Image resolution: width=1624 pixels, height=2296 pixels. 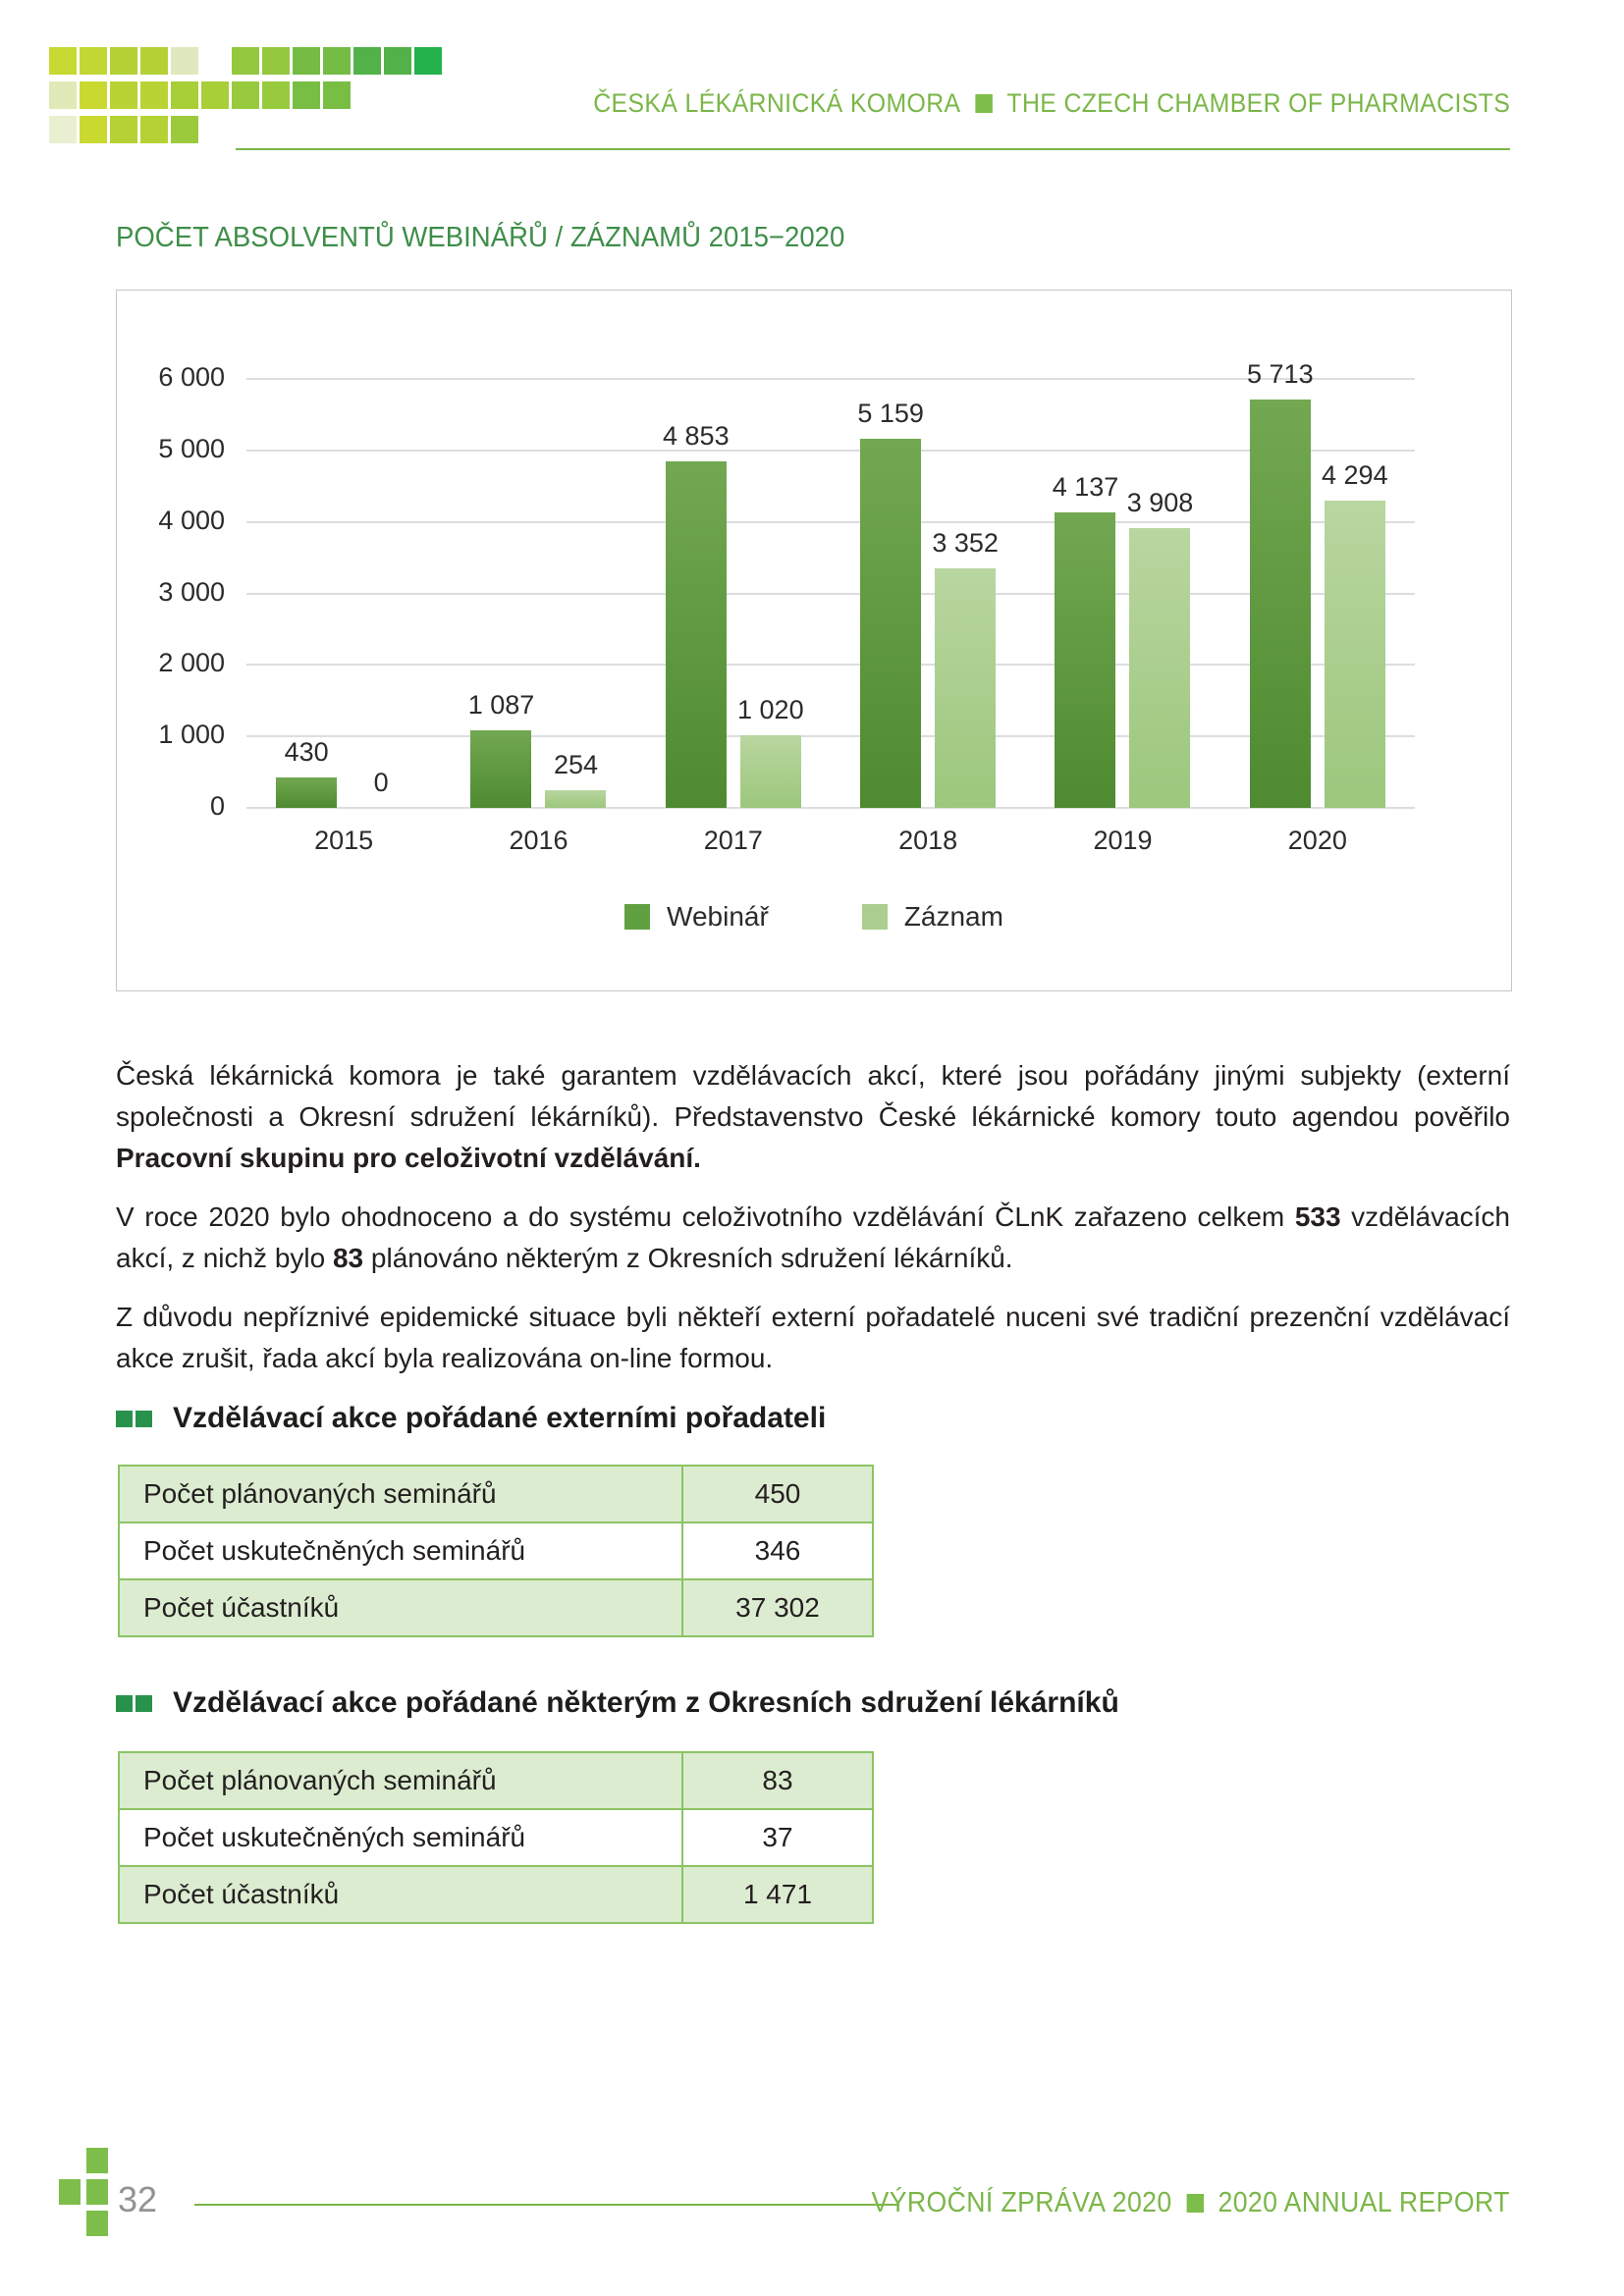 I want to click on paragraph-2-bold-83: 83, so click(x=348, y=1258).